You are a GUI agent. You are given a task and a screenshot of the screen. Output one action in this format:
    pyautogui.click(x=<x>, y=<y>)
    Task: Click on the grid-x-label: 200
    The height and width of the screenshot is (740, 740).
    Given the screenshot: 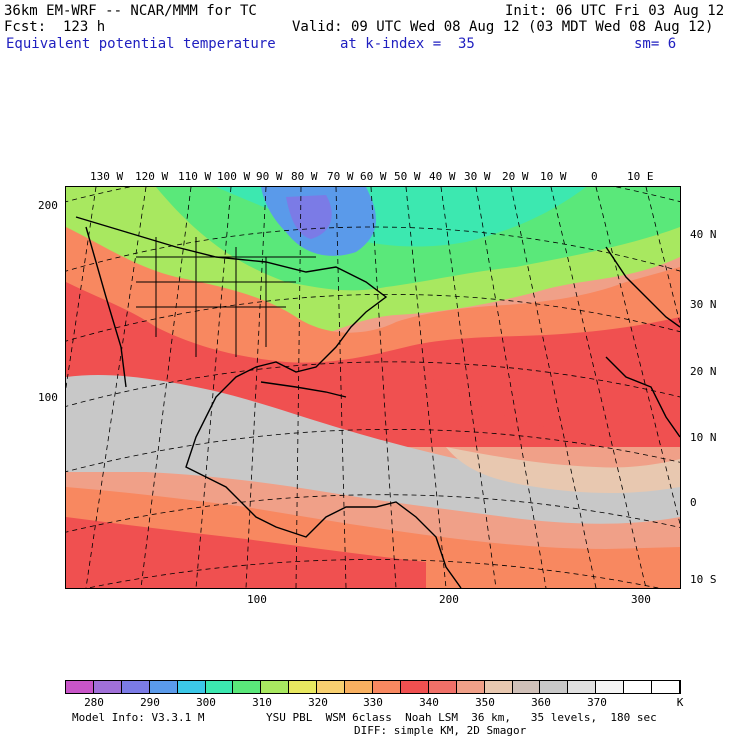 What is the action you would take?
    pyautogui.click(x=449, y=599)
    